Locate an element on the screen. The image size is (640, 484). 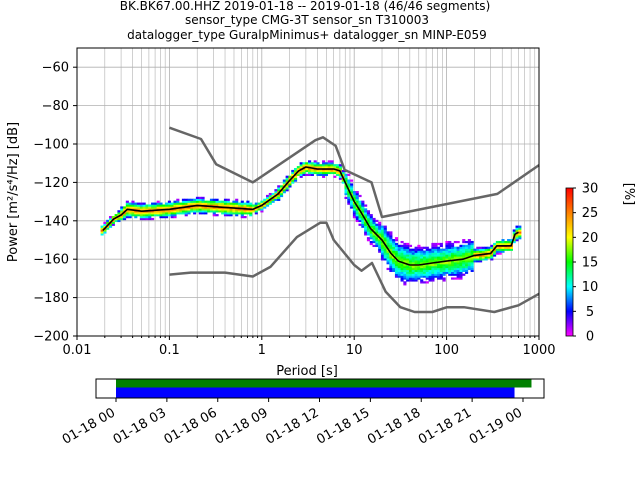
new-low-noise-model is located at coordinates (354, 267).